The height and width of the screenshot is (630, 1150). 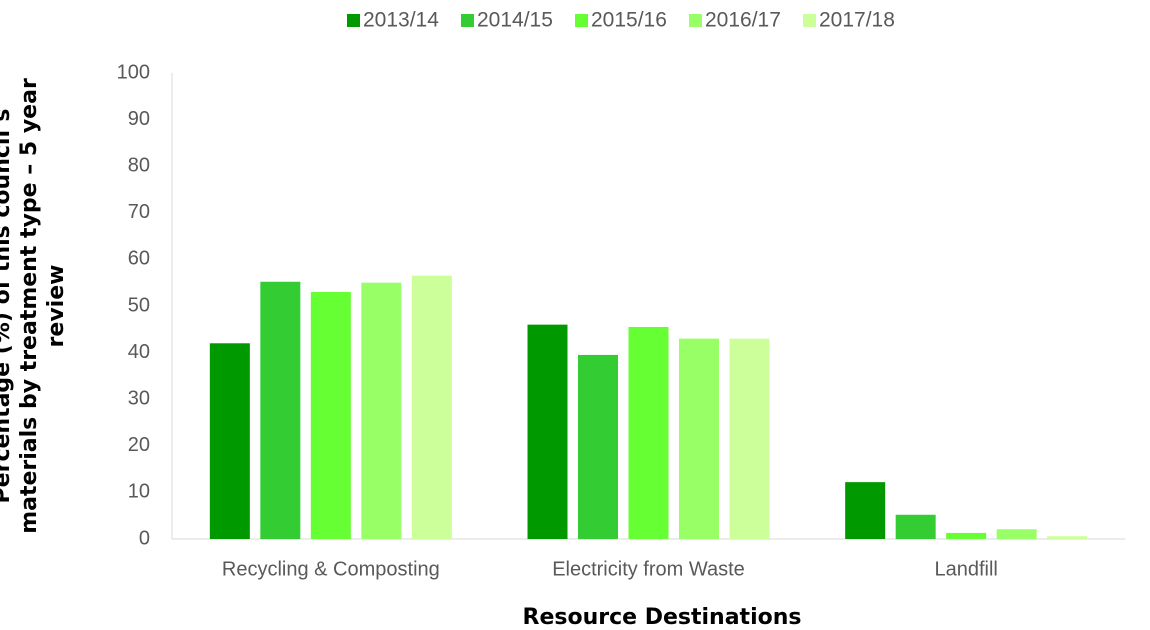 What do you see at coordinates (401, 20) in the screenshot?
I see `legend-label: 2013/14` at bounding box center [401, 20].